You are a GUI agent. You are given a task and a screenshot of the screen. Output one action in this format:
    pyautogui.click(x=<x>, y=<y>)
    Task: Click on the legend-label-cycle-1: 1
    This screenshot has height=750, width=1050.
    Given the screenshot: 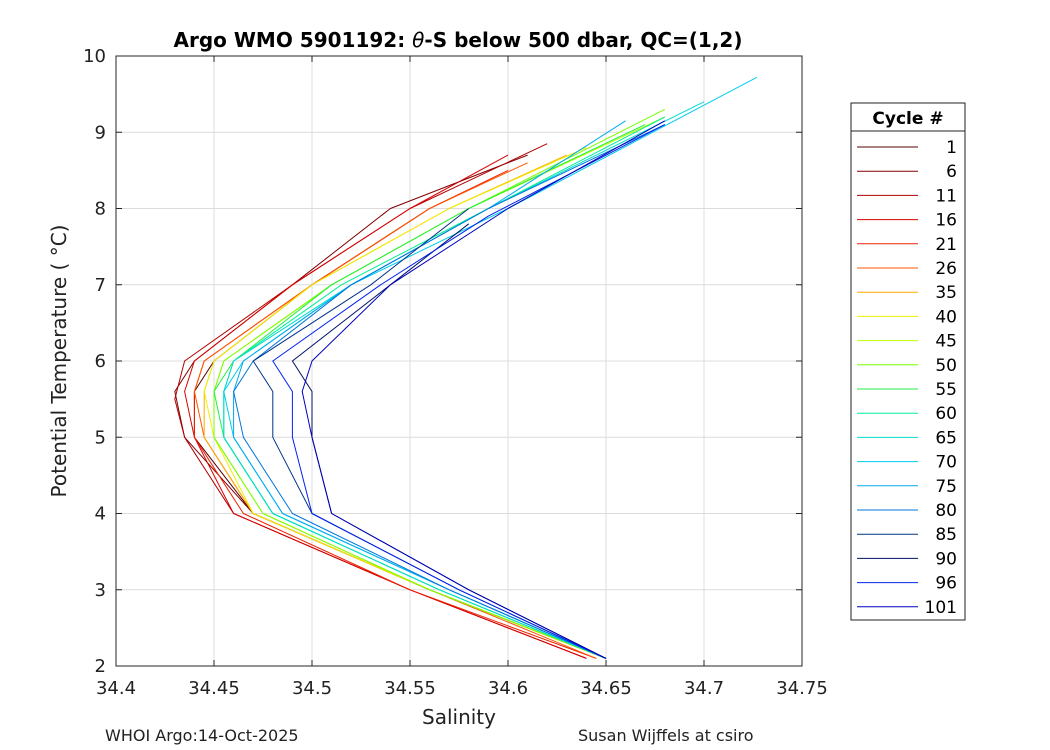 What is the action you would take?
    pyautogui.click(x=951, y=148)
    